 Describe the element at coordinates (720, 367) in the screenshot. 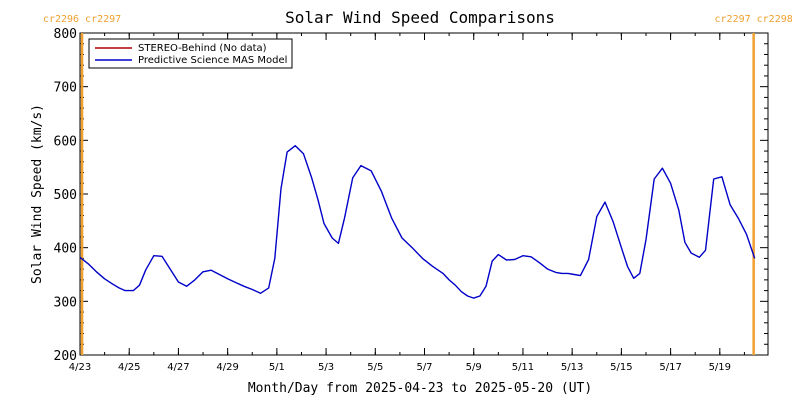

I see `x-tick-label: 5/19` at that location.